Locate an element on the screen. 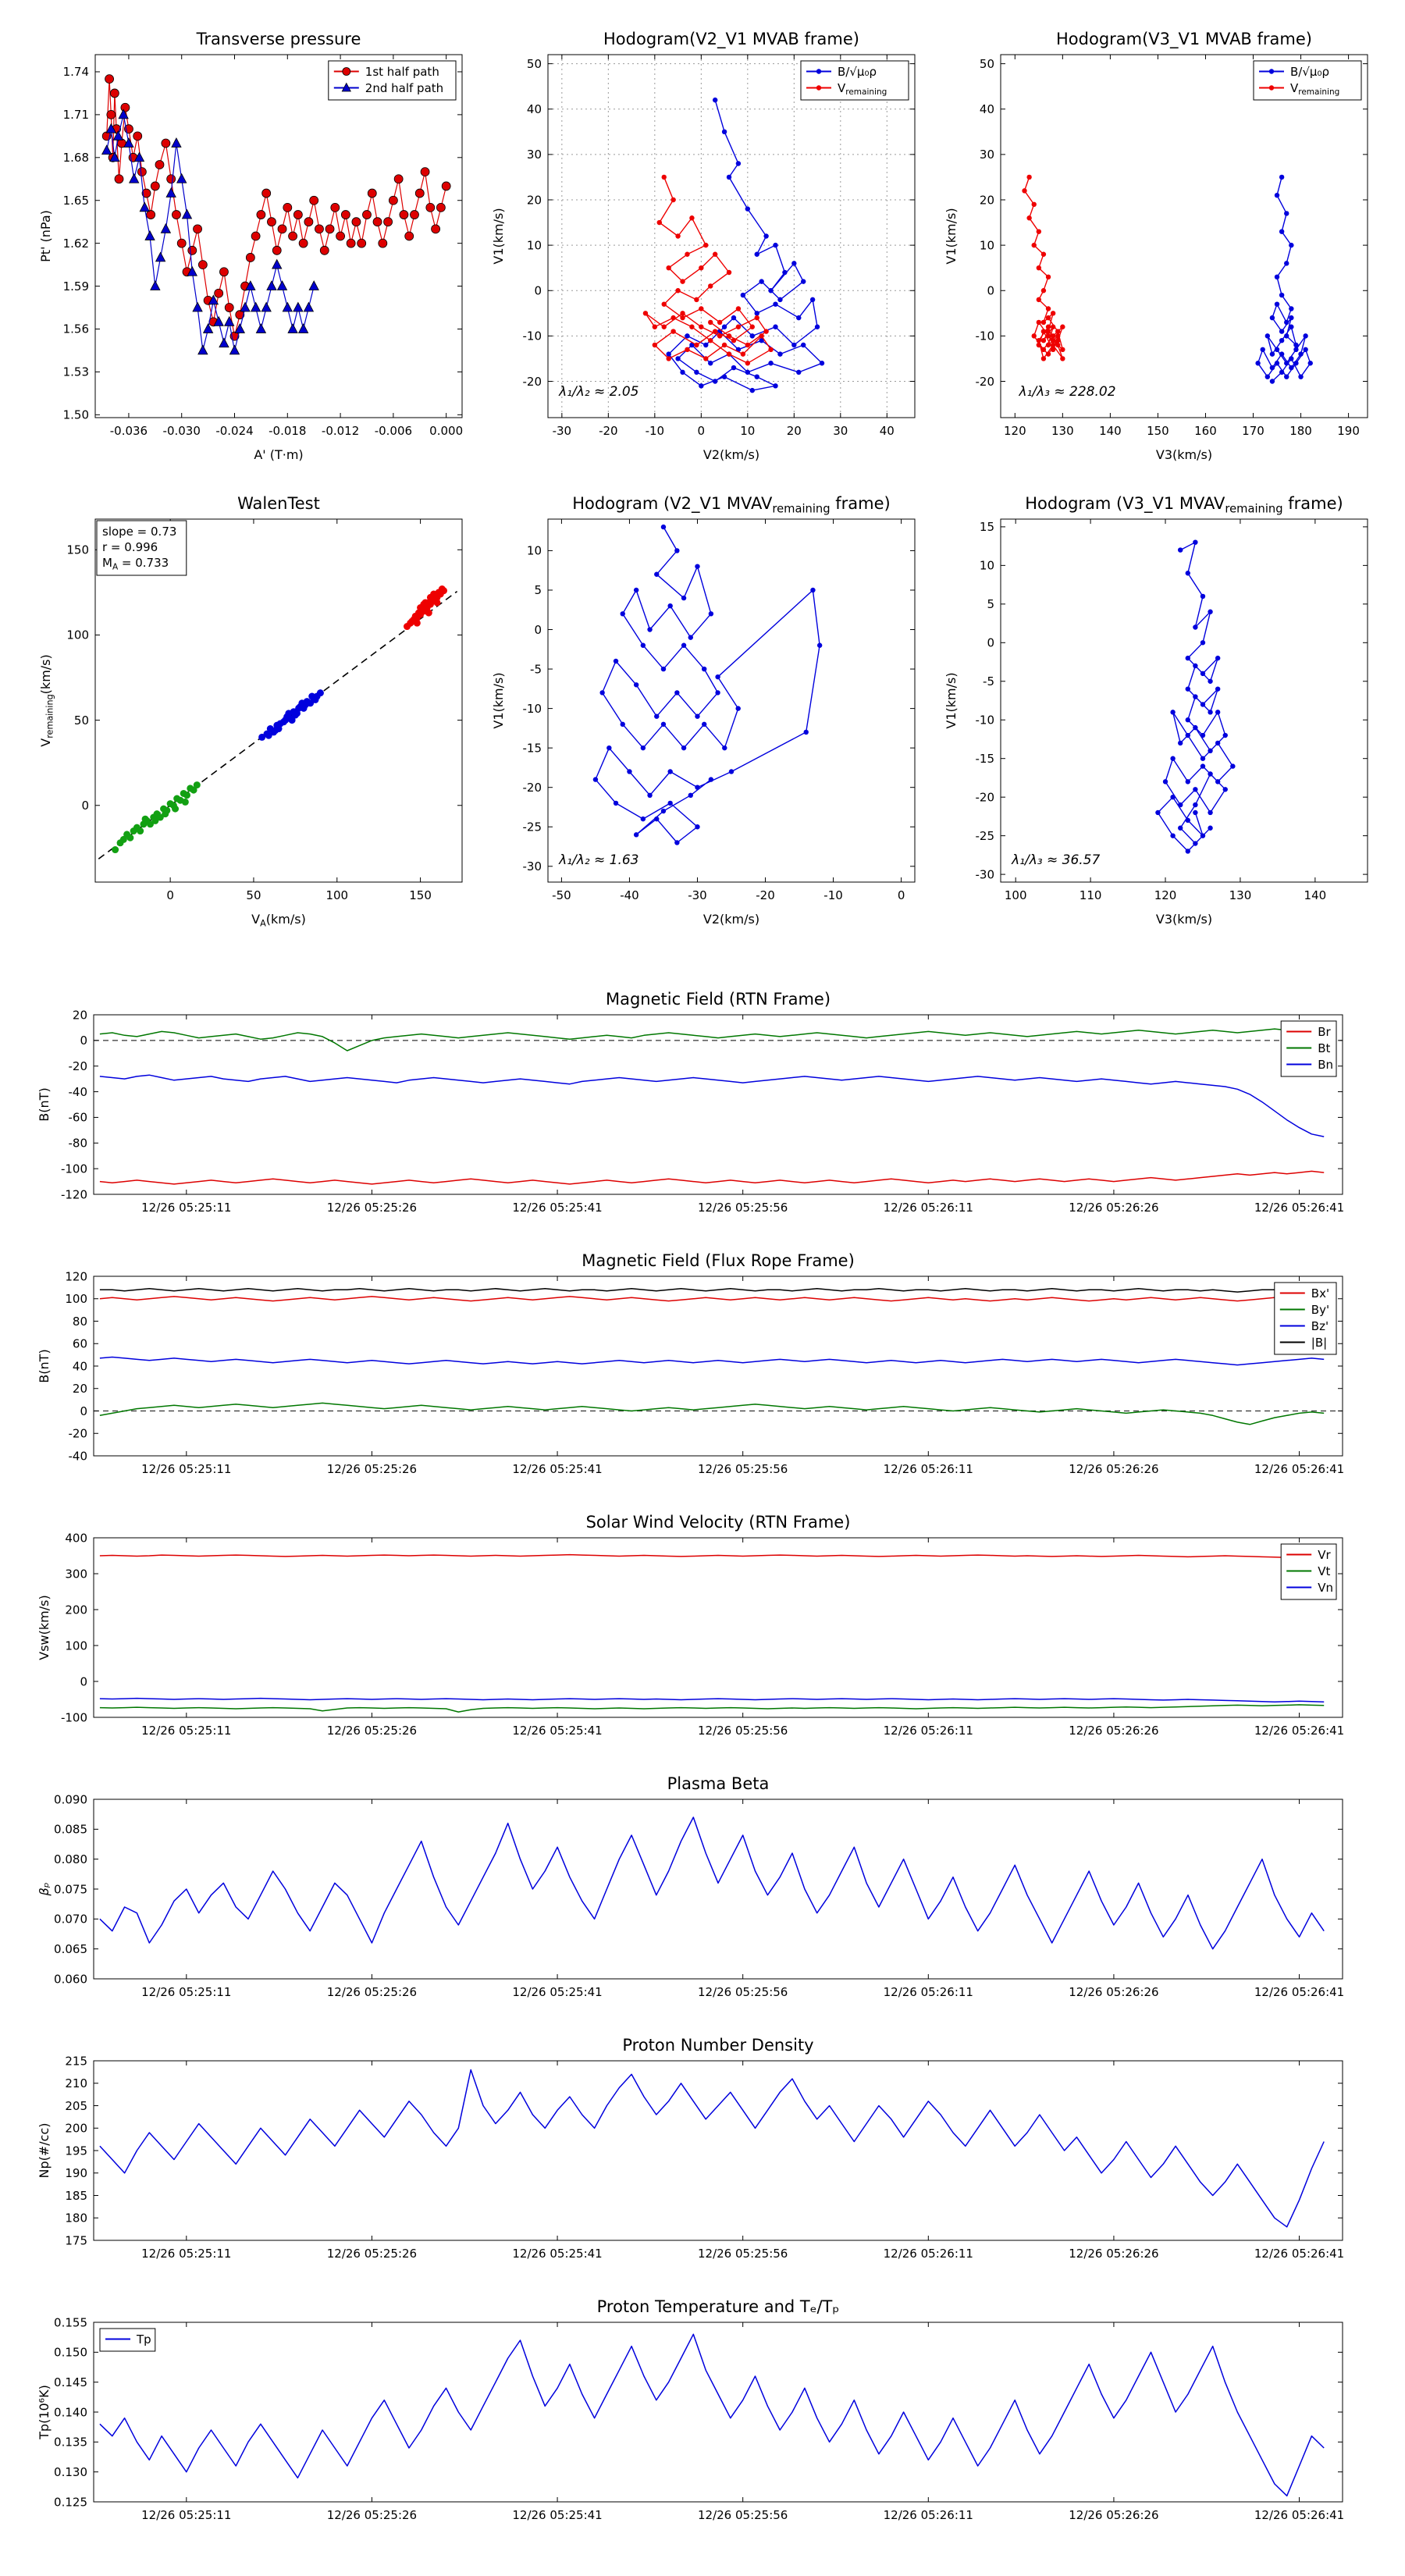 This screenshot has width=1405, height=2576. svg-text: -0.006 is located at coordinates (393, 431).